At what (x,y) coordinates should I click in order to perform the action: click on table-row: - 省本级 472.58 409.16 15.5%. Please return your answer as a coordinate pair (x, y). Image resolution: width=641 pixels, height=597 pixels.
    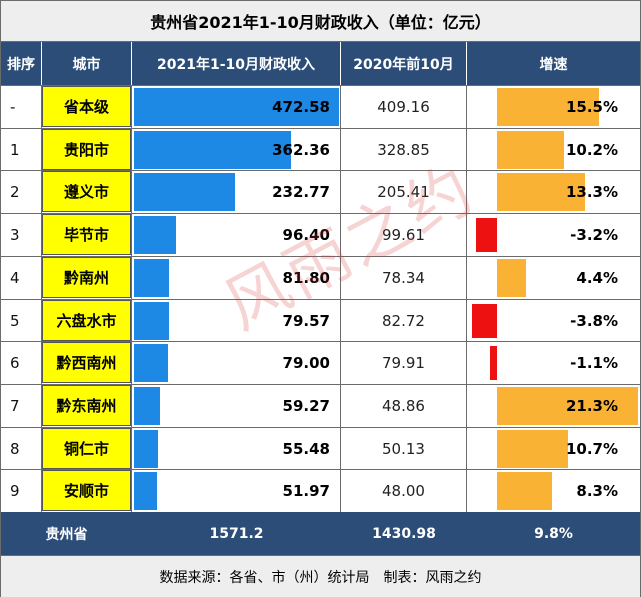
    Looking at the image, I should click on (320, 106).